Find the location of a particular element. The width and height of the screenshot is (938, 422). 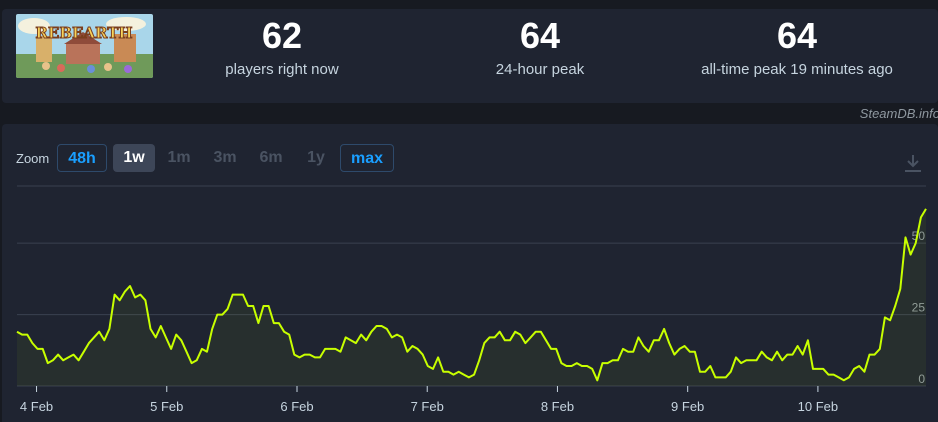

y-tick-label: 50 is located at coordinates (919, 236).